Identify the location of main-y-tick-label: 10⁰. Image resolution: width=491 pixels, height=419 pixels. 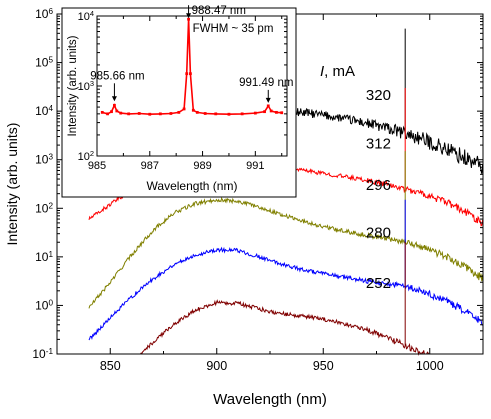
(44, 305).